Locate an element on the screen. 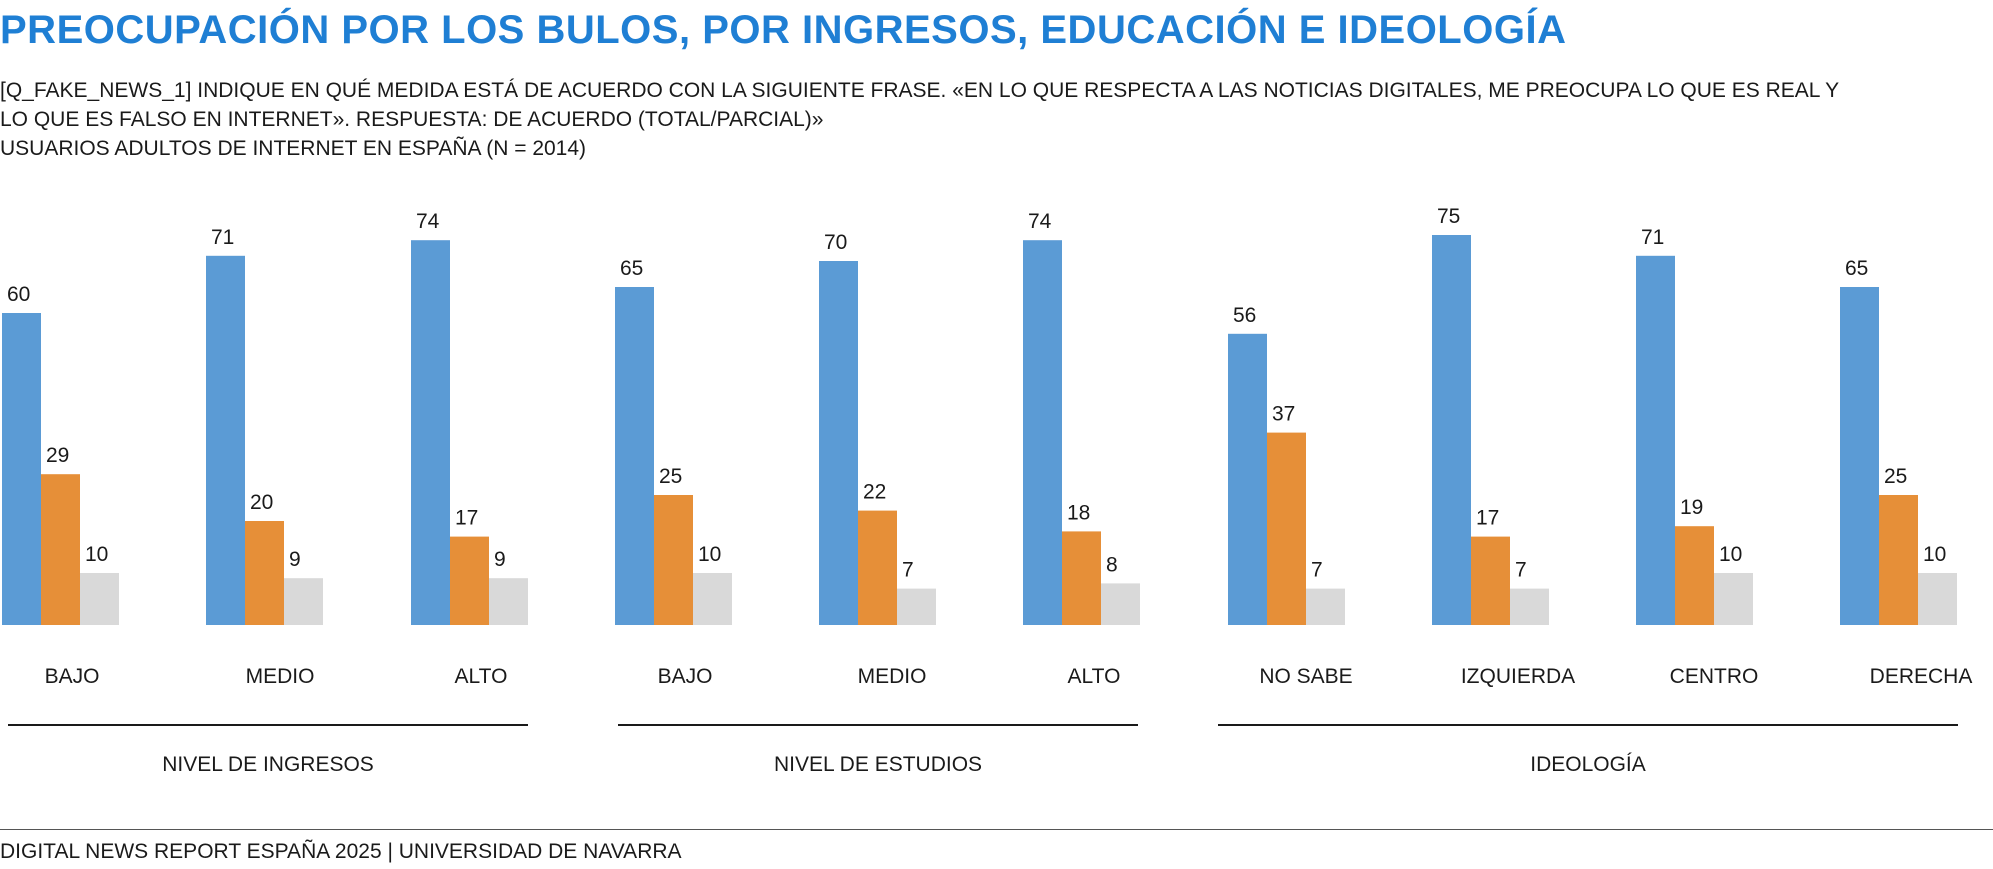  data-label-4-series-3: 10 is located at coordinates (709, 554).